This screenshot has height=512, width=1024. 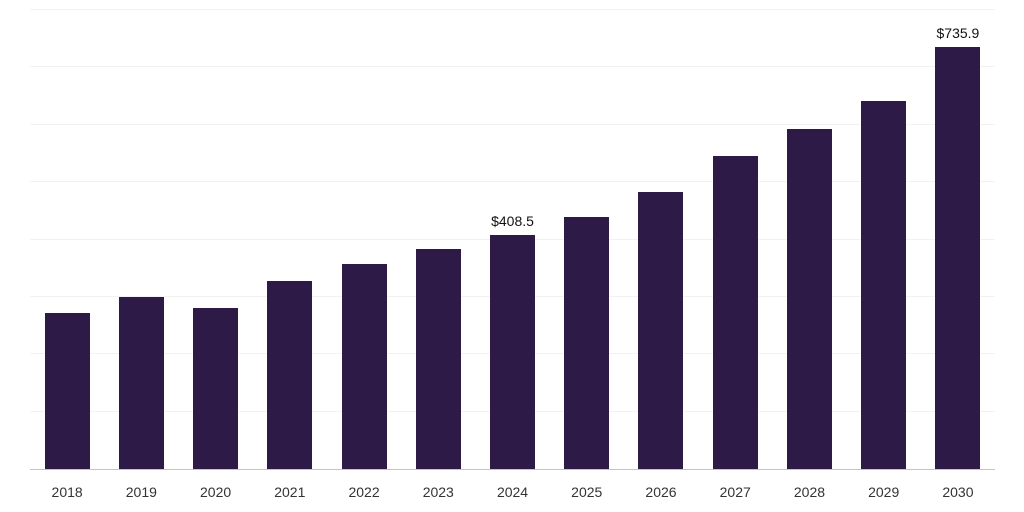 What do you see at coordinates (216, 388) in the screenshot?
I see `bar-2020` at bounding box center [216, 388].